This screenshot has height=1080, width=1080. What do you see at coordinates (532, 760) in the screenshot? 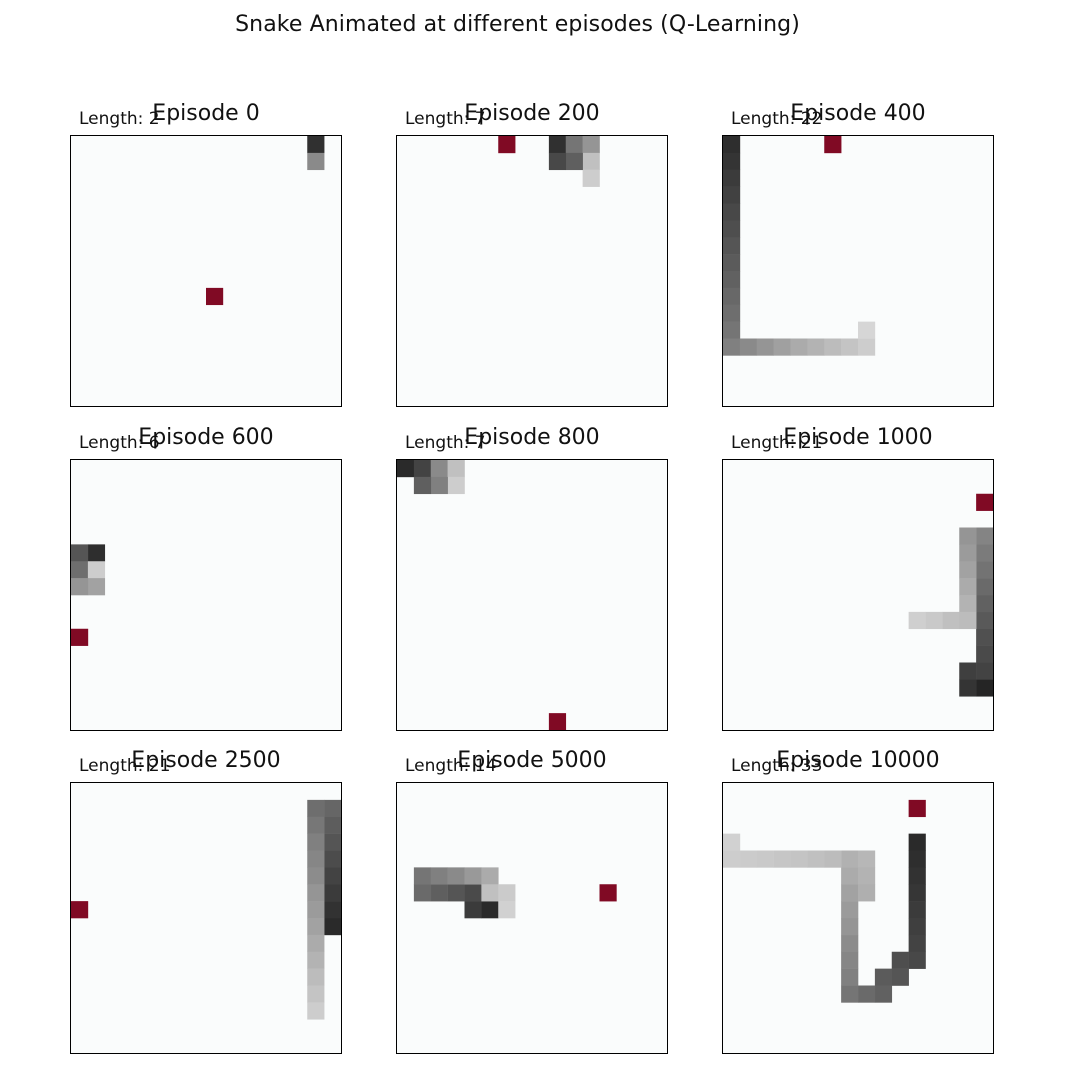
I see `panel-title: Episode 5000` at bounding box center [532, 760].